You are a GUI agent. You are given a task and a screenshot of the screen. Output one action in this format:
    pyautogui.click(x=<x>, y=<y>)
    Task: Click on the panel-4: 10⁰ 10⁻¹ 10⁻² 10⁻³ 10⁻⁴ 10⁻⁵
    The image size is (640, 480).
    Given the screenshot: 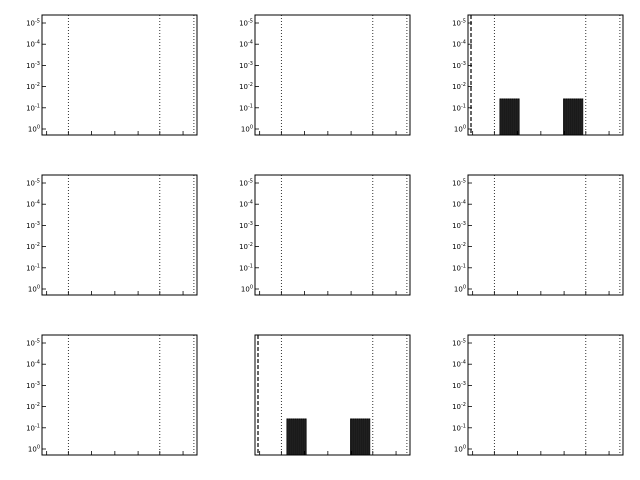 What is the action you would take?
    pyautogui.click(x=112, y=235)
    